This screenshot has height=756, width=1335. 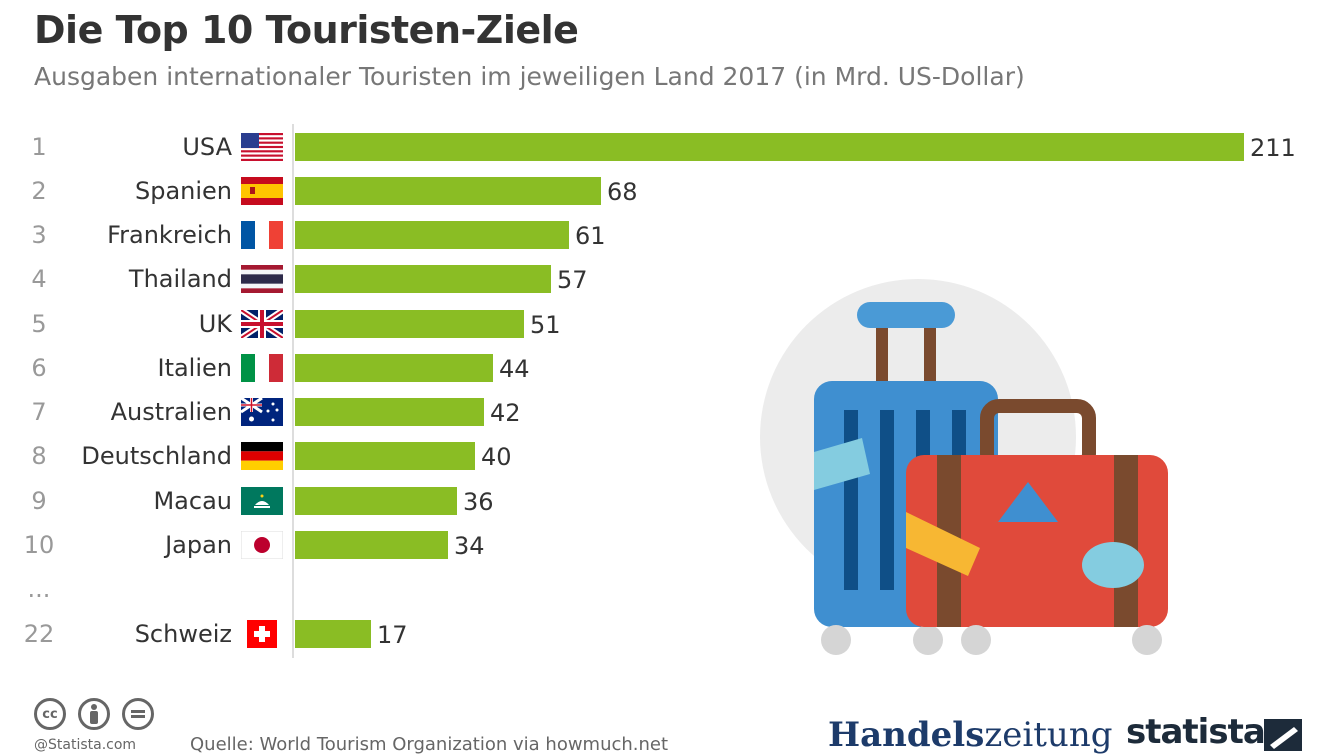 I want to click on handelszeitung-logo: Handelszeitung, so click(x=970, y=735).